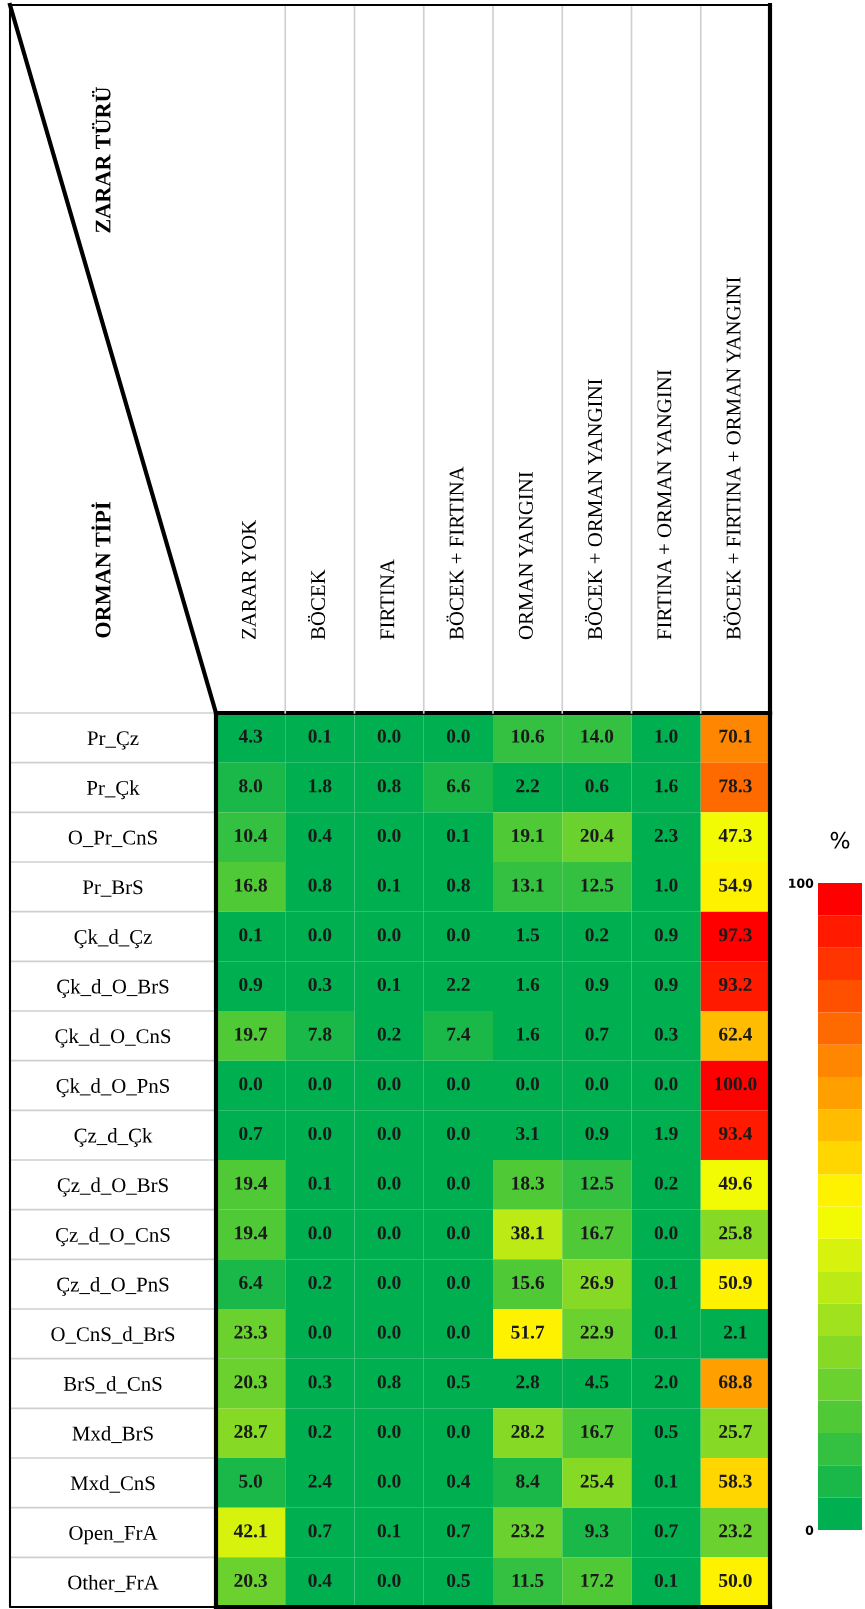 The height and width of the screenshot is (1609, 865). Describe the element at coordinates (666, 1382) in the screenshot. I see `data-label: 2.0` at that location.